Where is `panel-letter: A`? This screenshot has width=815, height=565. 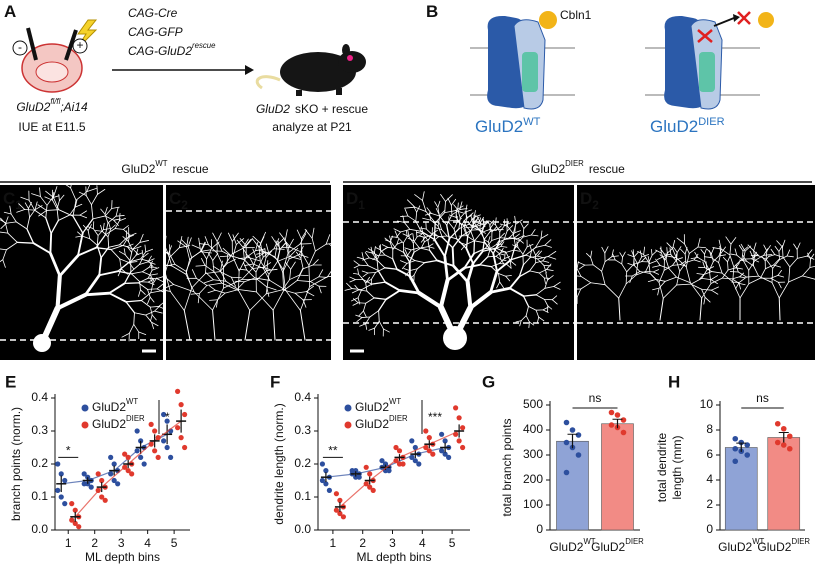
panel-letter: A is located at coordinates (10, 11).